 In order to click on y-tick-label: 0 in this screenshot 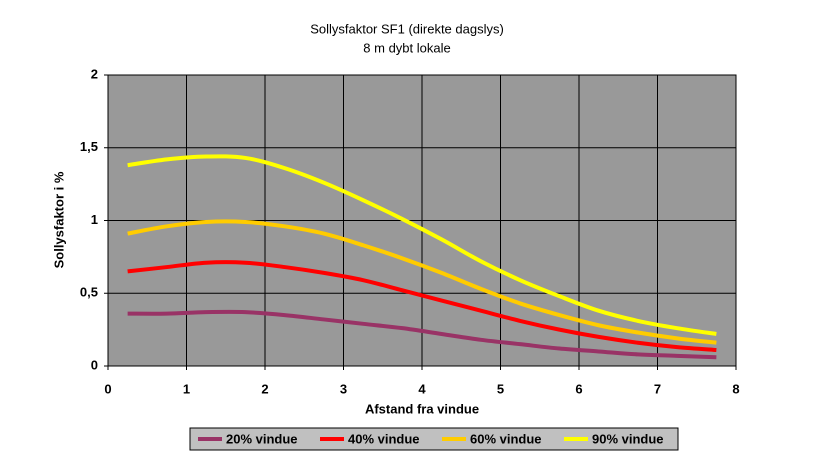, I will do `click(94, 364)`.